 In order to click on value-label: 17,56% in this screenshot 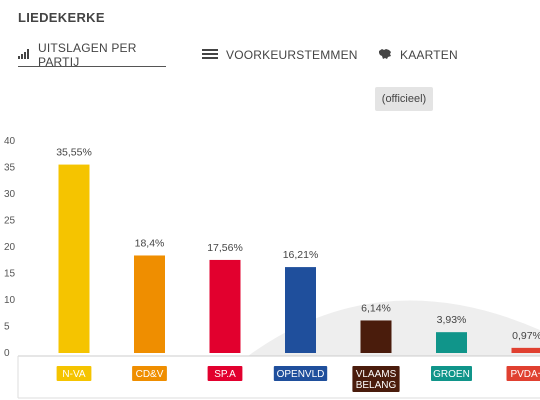, I will do `click(225, 248)`.